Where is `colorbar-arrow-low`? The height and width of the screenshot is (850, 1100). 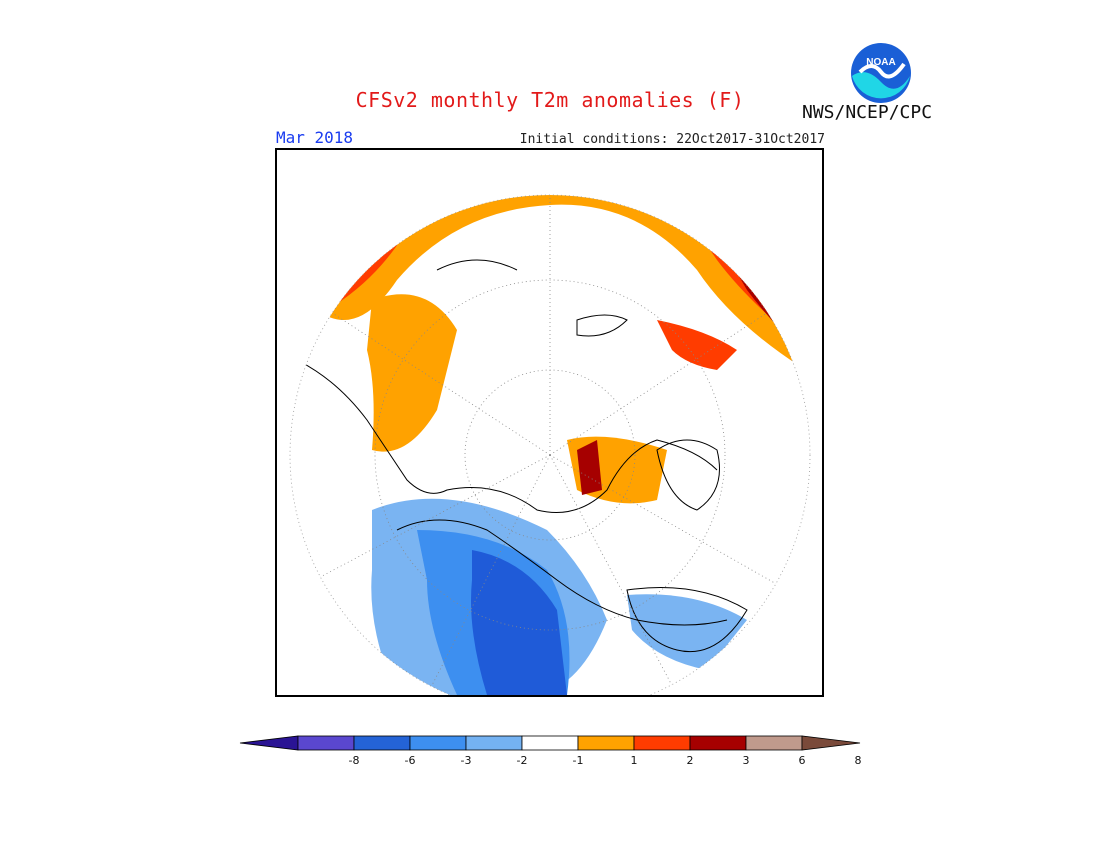 colorbar-arrow-low is located at coordinates (269, 743).